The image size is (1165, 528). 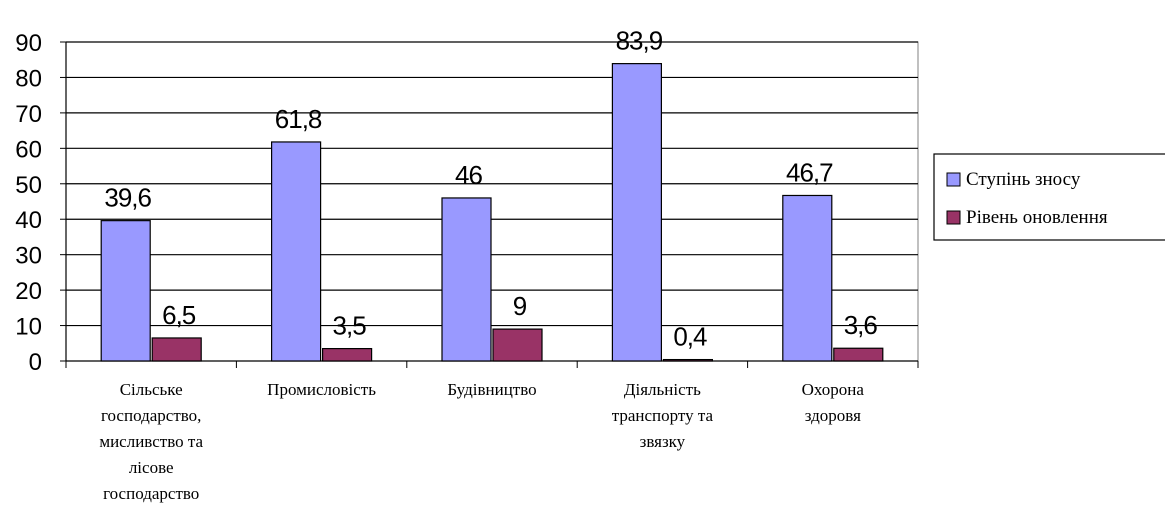 I want to click on category-label: господарство, so click(x=151, y=493).